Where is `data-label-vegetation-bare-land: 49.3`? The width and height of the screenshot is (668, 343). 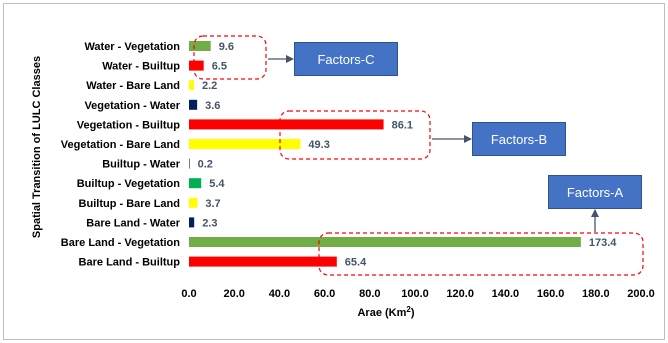
data-label-vegetation-bare-land: 49.3 is located at coordinates (318, 145).